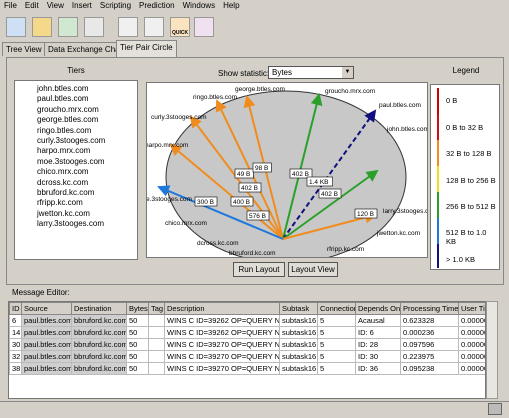 This screenshot has height=418, width=509. Describe the element at coordinates (313, 269) in the screenshot. I see `layout-view-button: Layout View` at that location.